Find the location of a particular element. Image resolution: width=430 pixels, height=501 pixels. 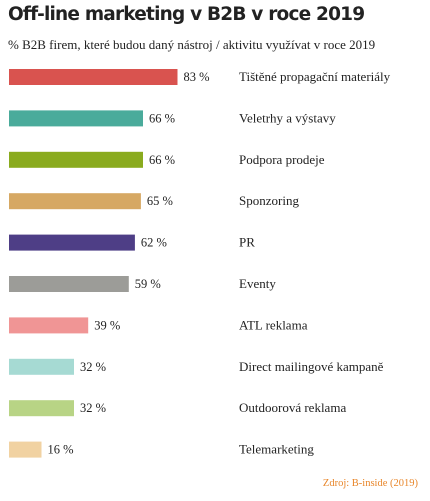

source-note: Zdroj: B-inside (2019) is located at coordinates (370, 483).